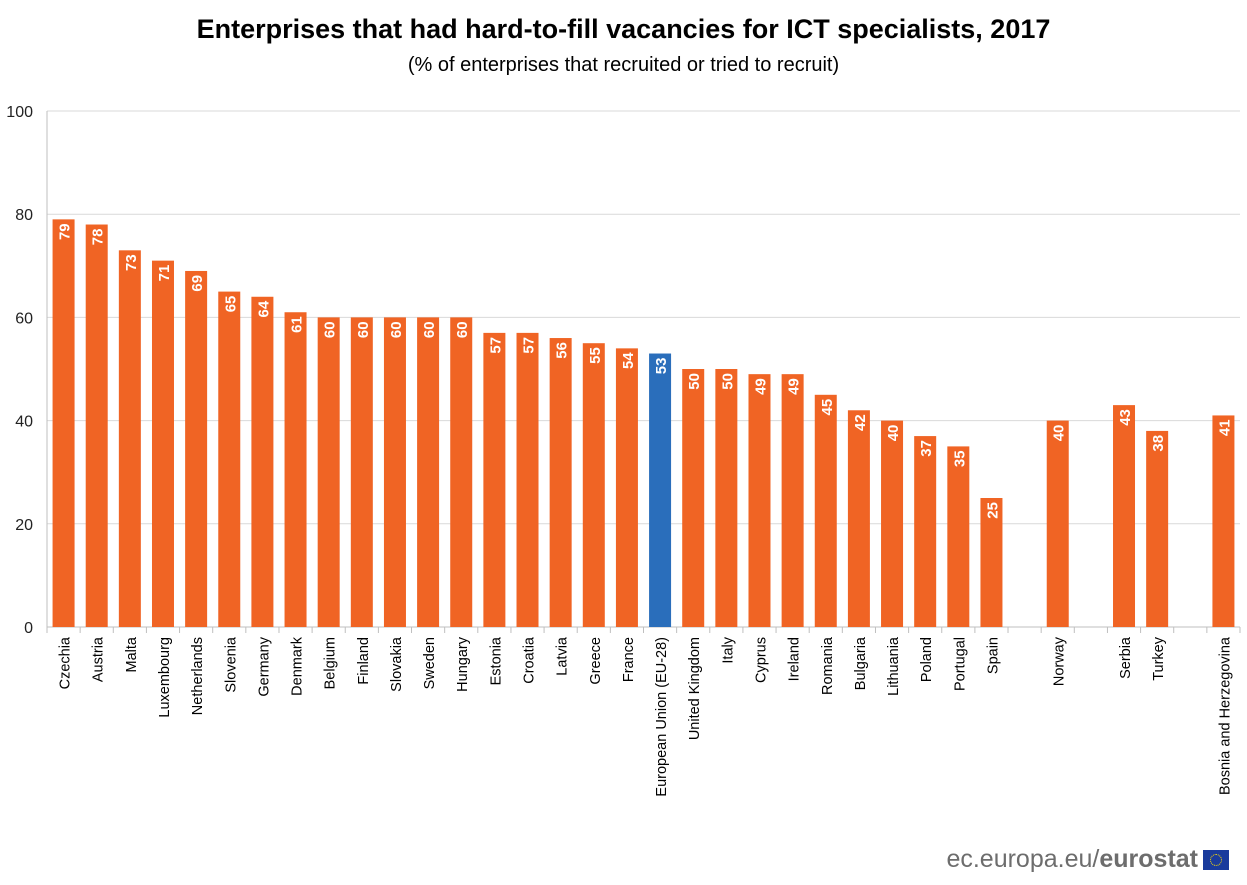  I want to click on x-tick-label: Croatia, so click(530, 660).